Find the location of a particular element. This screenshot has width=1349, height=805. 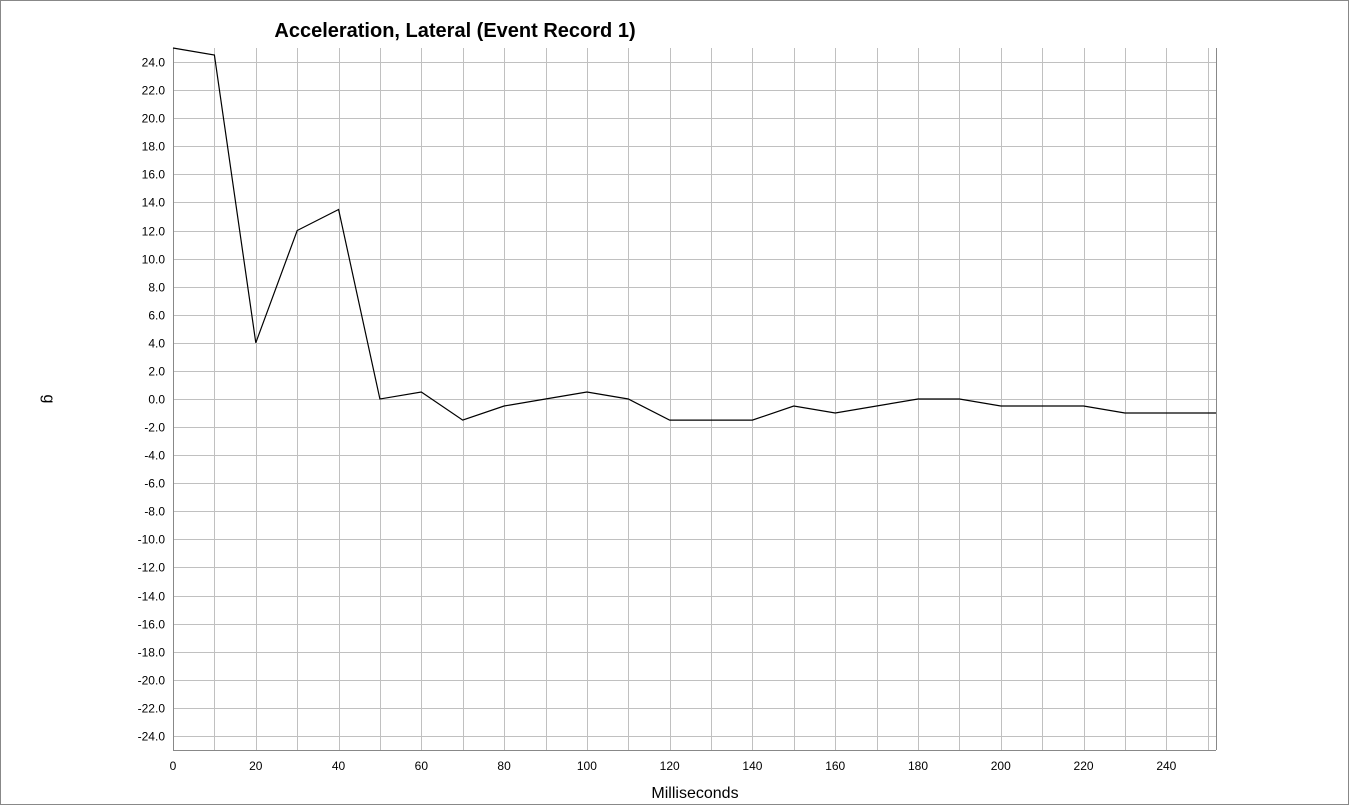

x-tick-label: 80 is located at coordinates (504, 766).